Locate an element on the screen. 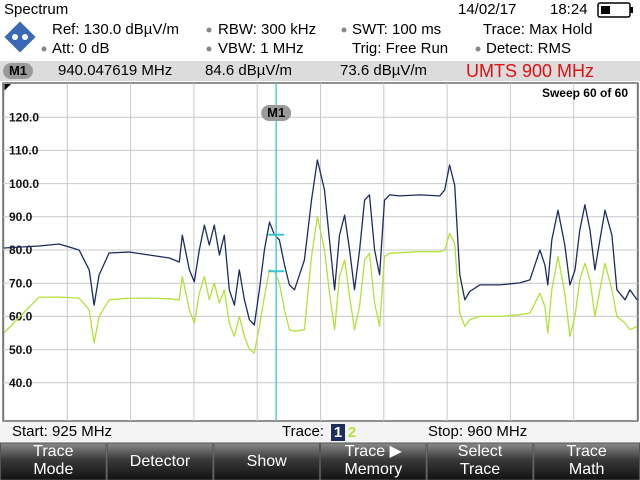 The height and width of the screenshot is (480, 640). marker-badge is located at coordinates (18, 71).